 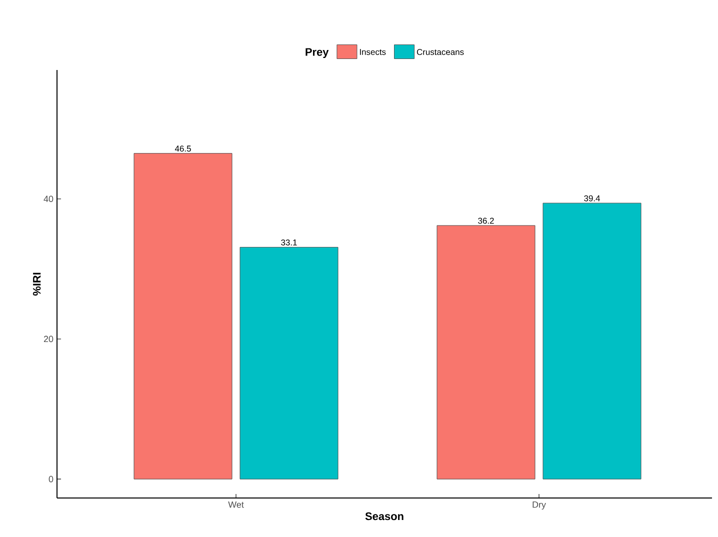 What do you see at coordinates (36, 284) in the screenshot?
I see `y-axis-title: %IRI` at bounding box center [36, 284].